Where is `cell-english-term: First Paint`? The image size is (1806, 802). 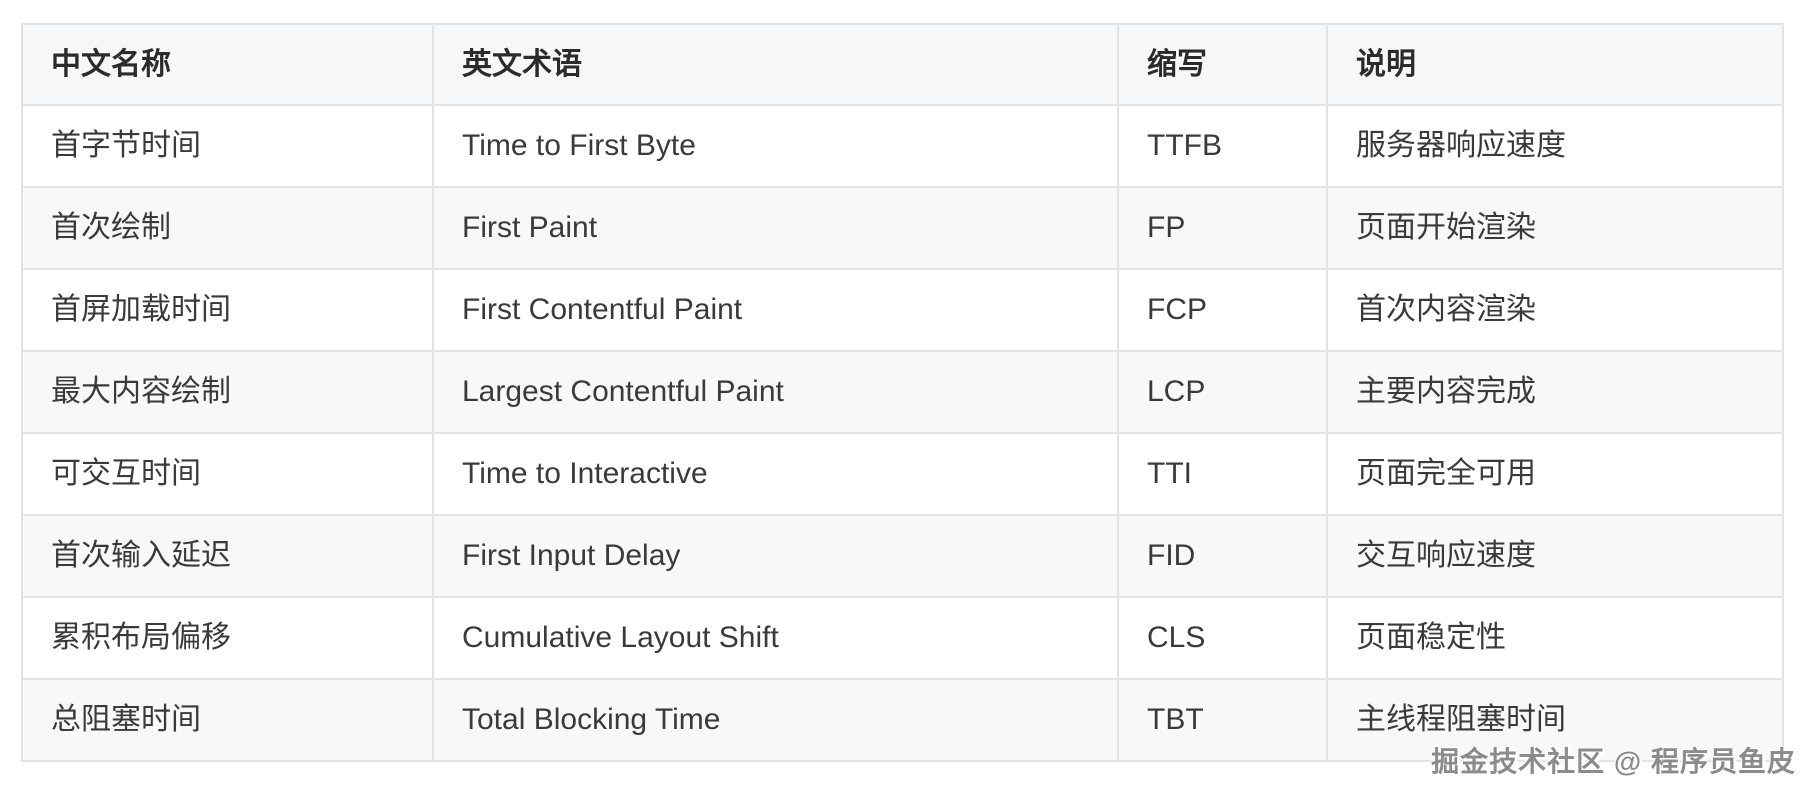 cell-english-term: First Paint is located at coordinates (775, 228).